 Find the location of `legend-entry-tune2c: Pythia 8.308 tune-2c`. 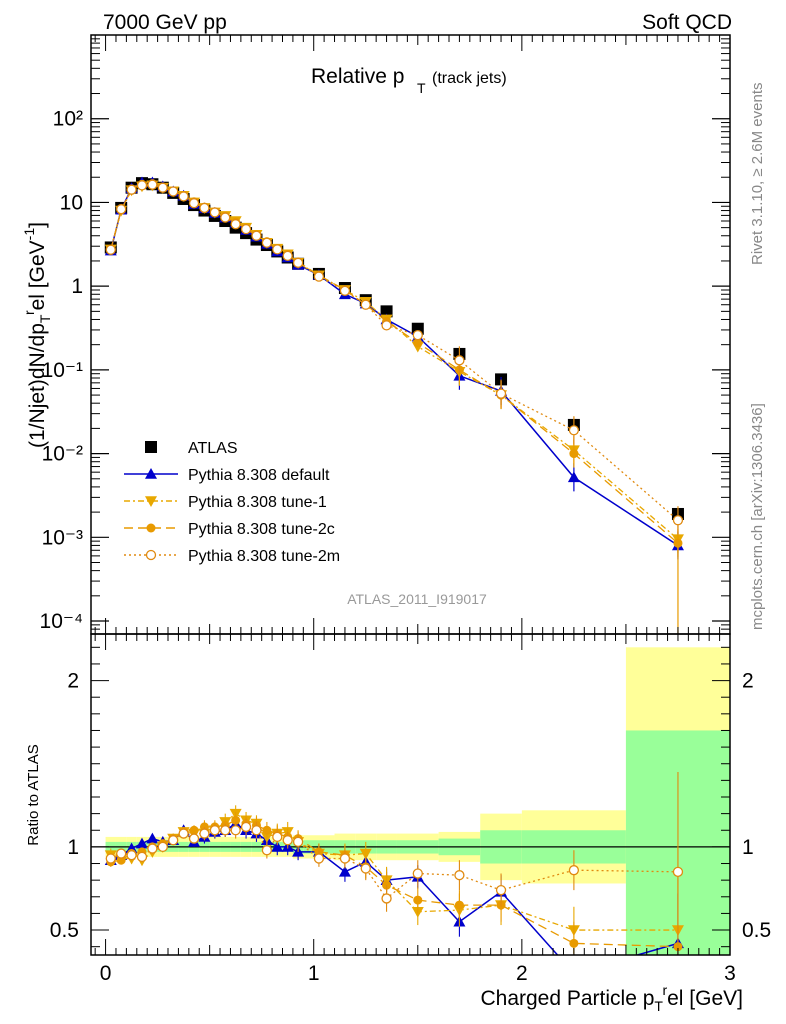

legend-entry-tune2c: Pythia 8.308 tune-2c is located at coordinates (229, 529).